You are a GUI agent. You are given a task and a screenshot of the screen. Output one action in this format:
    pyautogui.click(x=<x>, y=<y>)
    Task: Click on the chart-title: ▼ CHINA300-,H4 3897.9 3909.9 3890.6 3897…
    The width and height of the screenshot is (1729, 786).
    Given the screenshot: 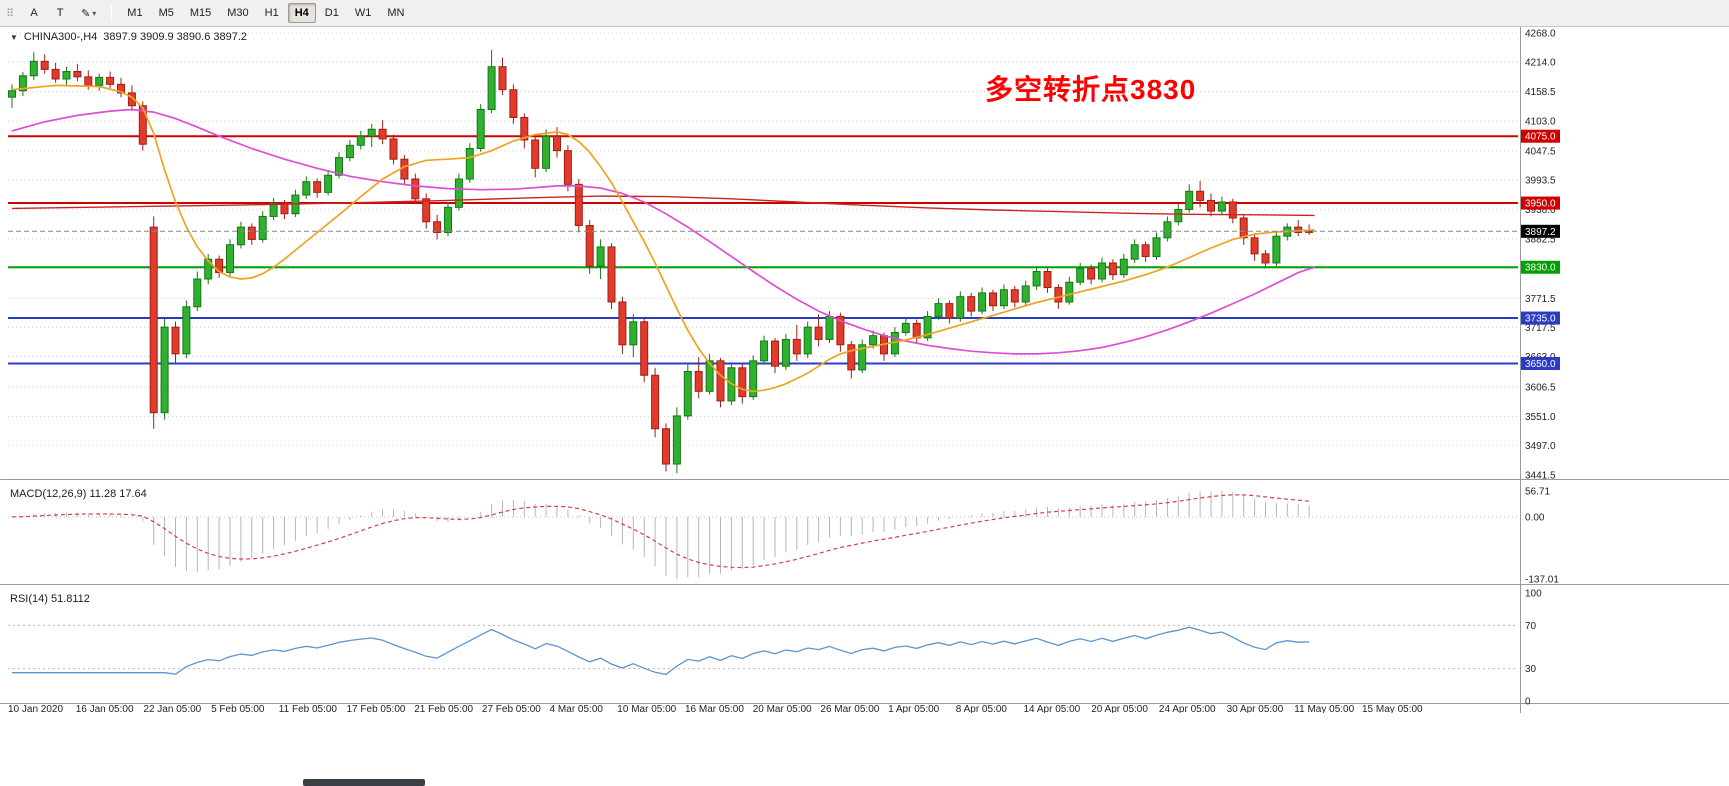 What is the action you would take?
    pyautogui.click(x=128, y=37)
    